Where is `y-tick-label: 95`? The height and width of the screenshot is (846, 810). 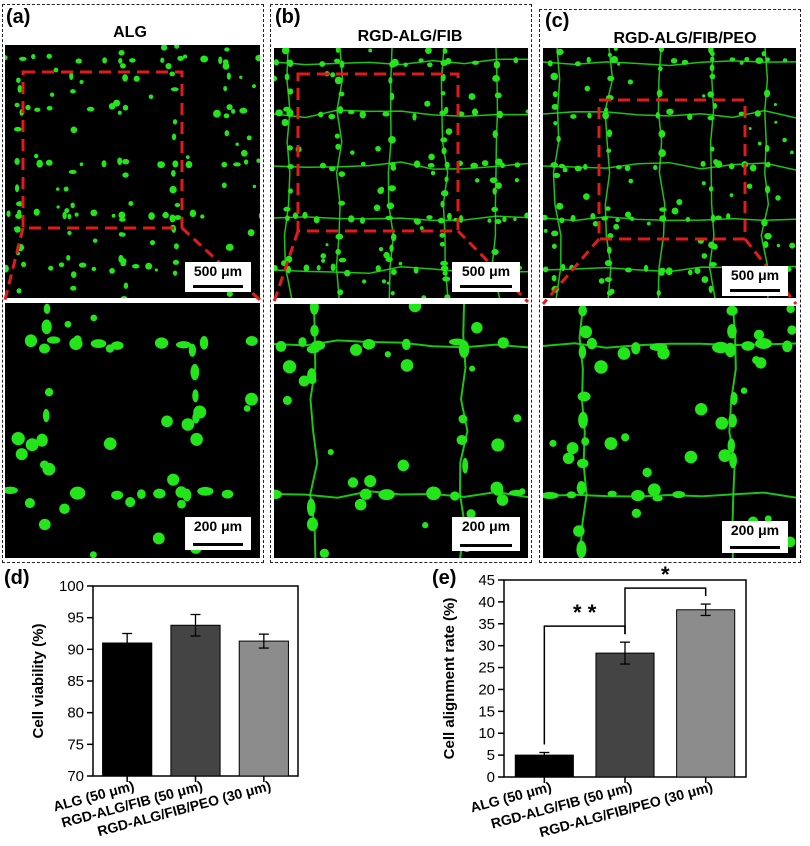
y-tick-label: 95 is located at coordinates (75, 618).